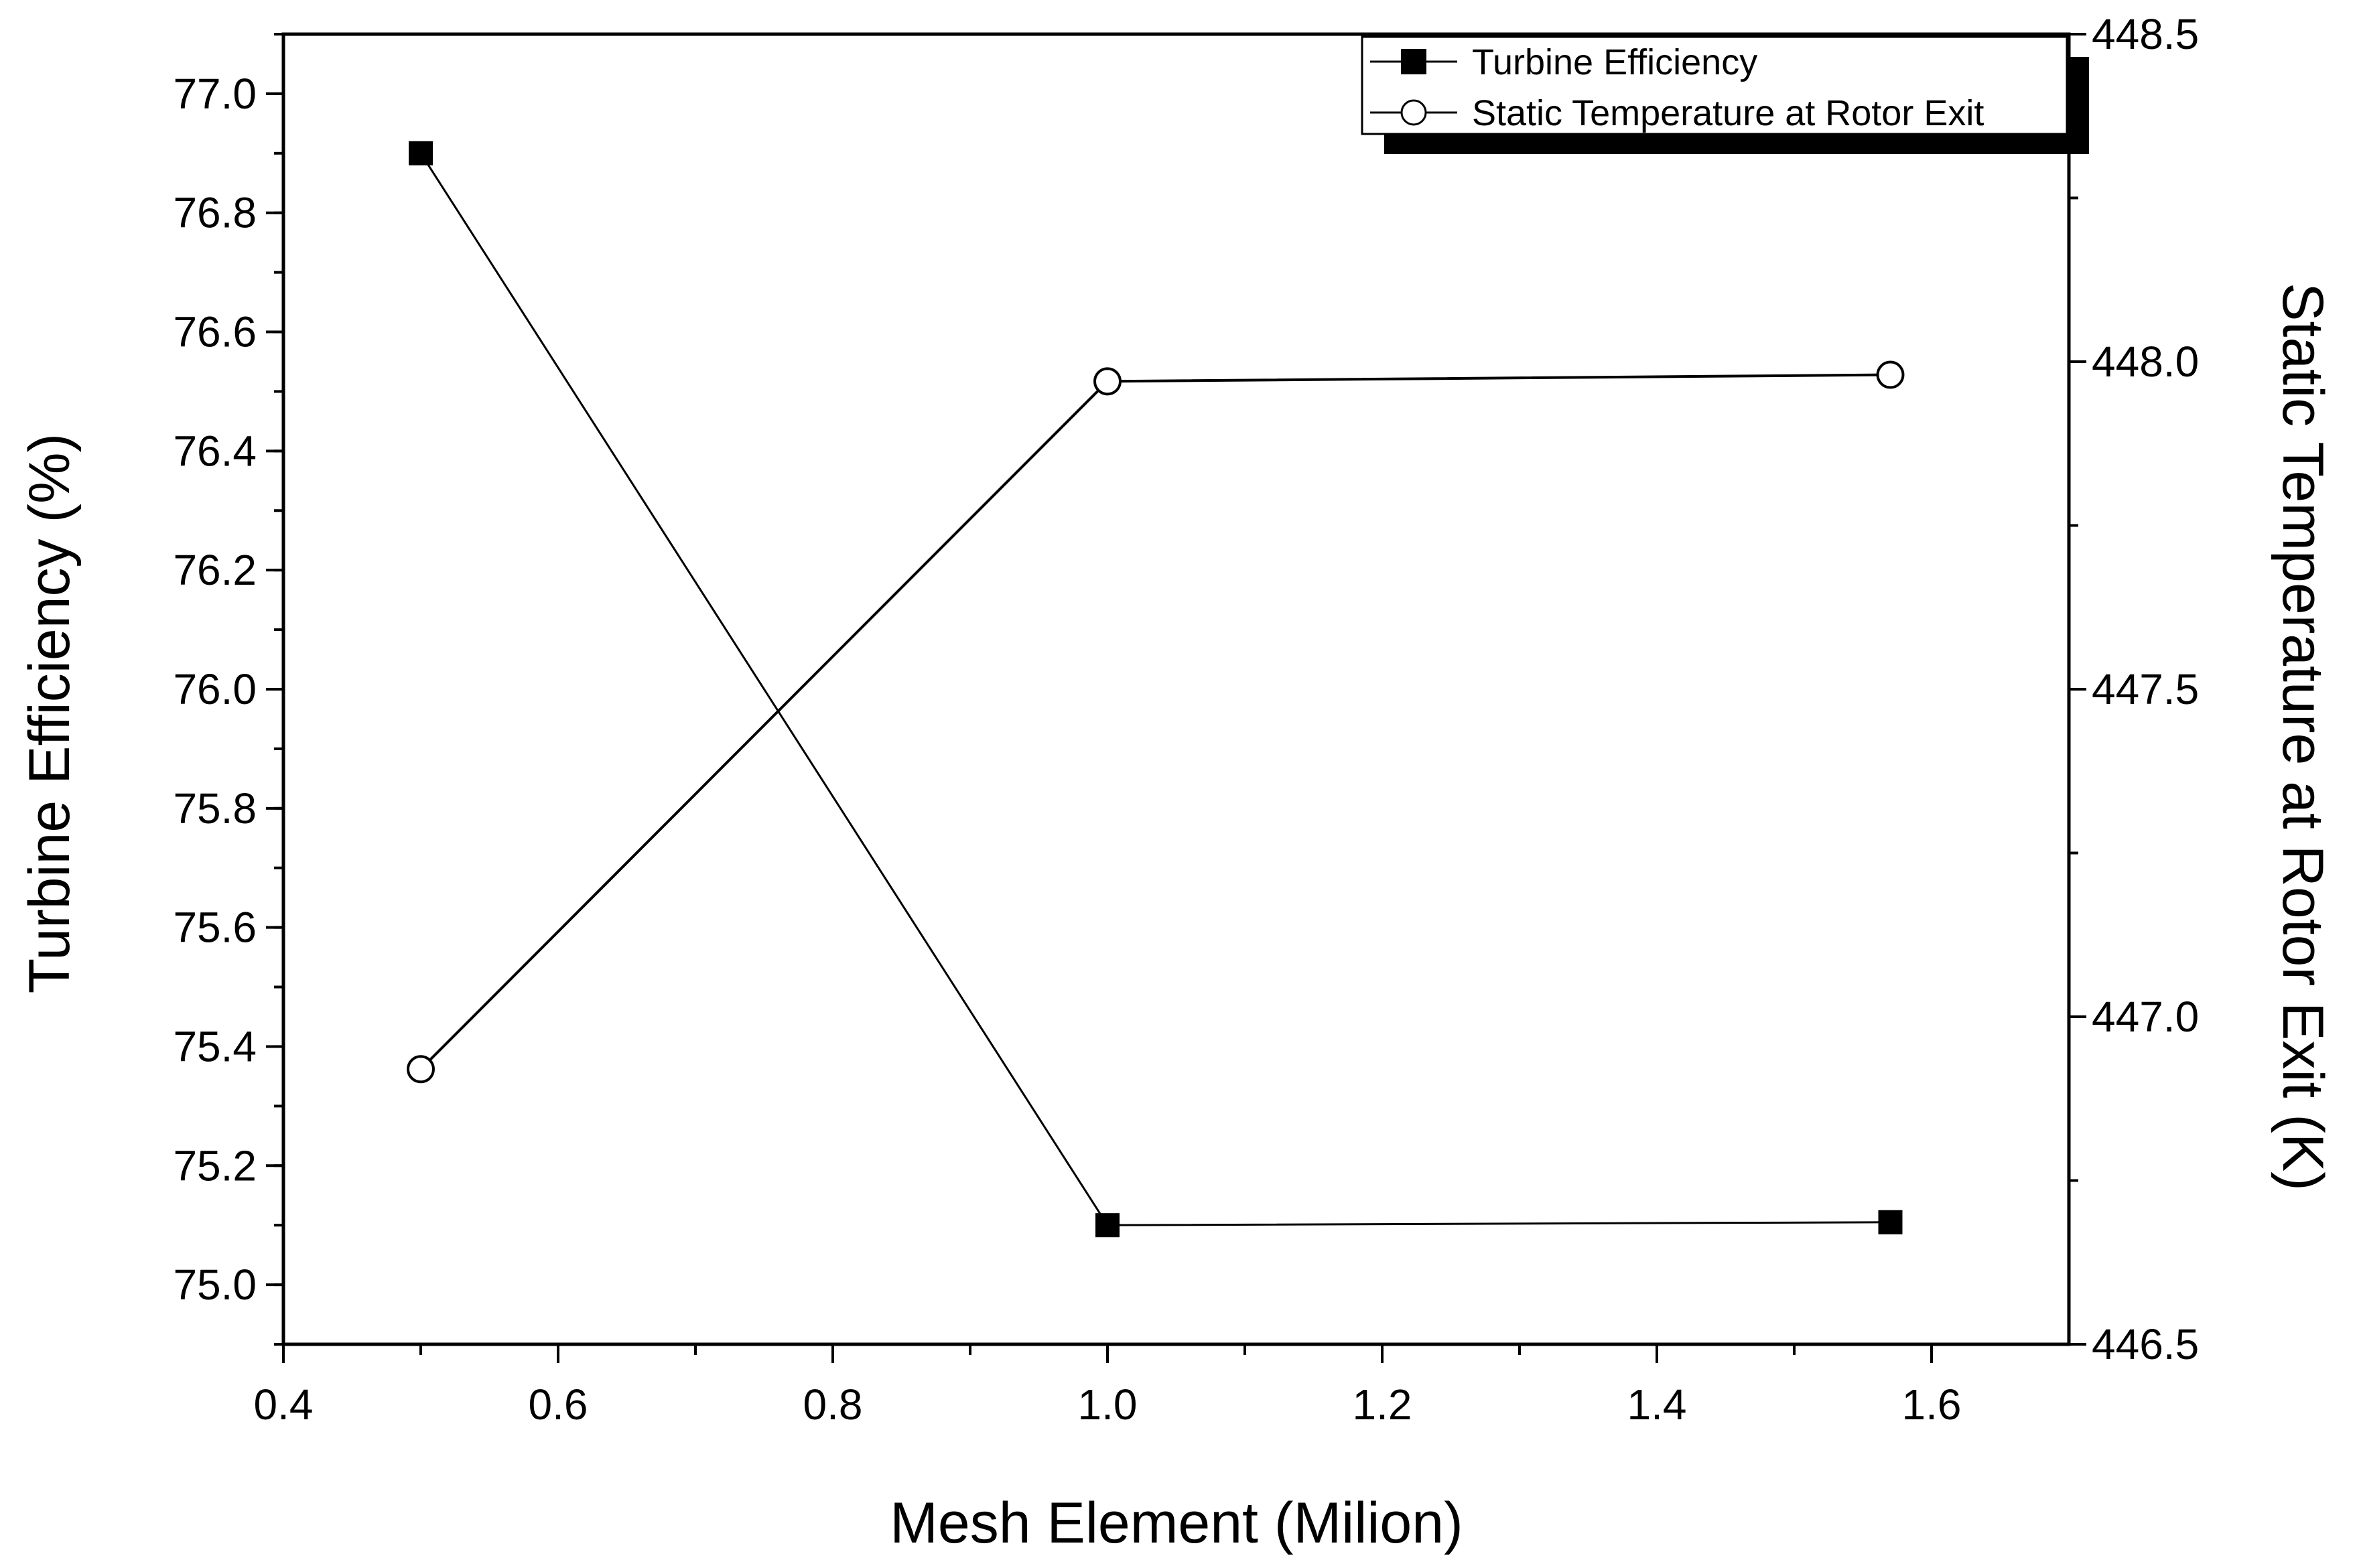  I want to click on y-left-tick-label: 75.2, so click(215, 1165).